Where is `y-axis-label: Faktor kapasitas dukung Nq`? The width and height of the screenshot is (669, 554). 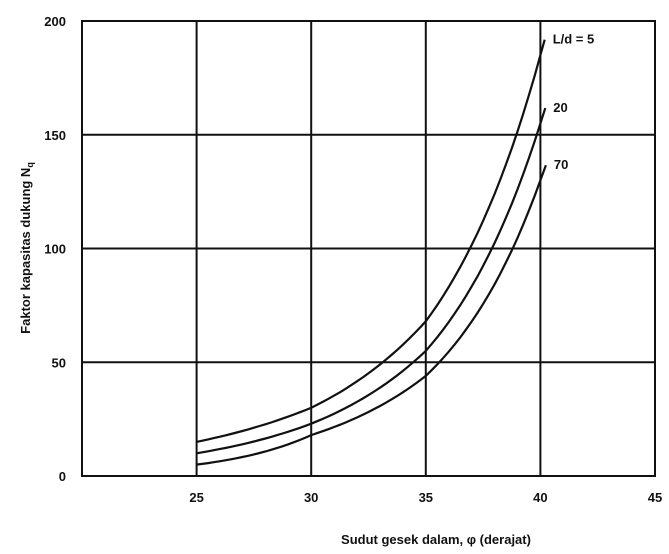
y-axis-label: Faktor kapasitas dukung Nq is located at coordinates (26, 248).